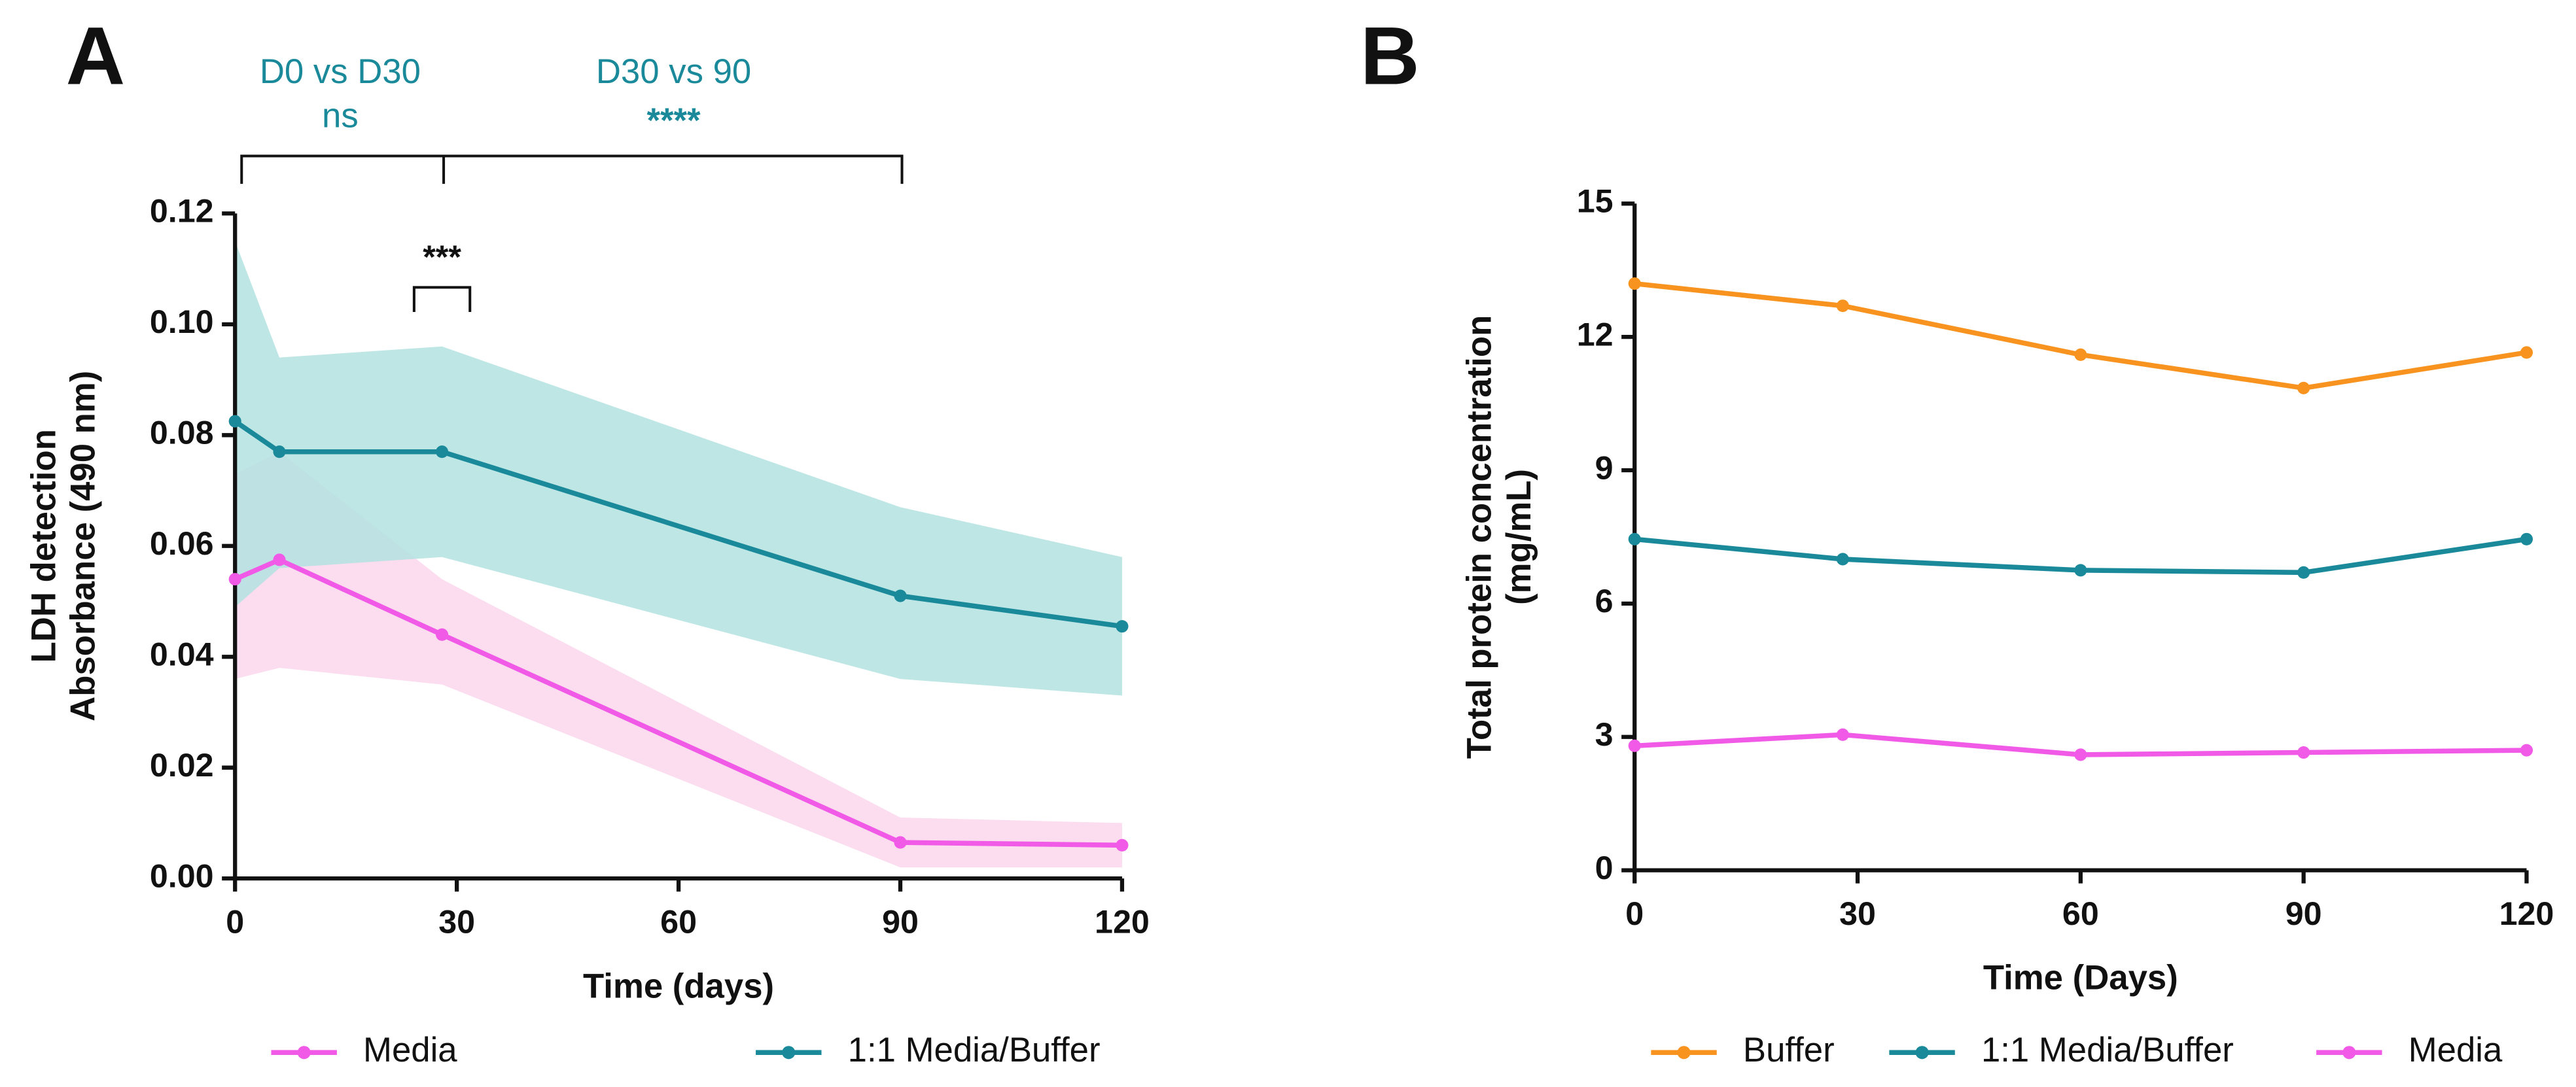 Image resolution: width=2576 pixels, height=1087 pixels. Describe the element at coordinates (674, 120) in the screenshot. I see `annotation: ****` at that location.